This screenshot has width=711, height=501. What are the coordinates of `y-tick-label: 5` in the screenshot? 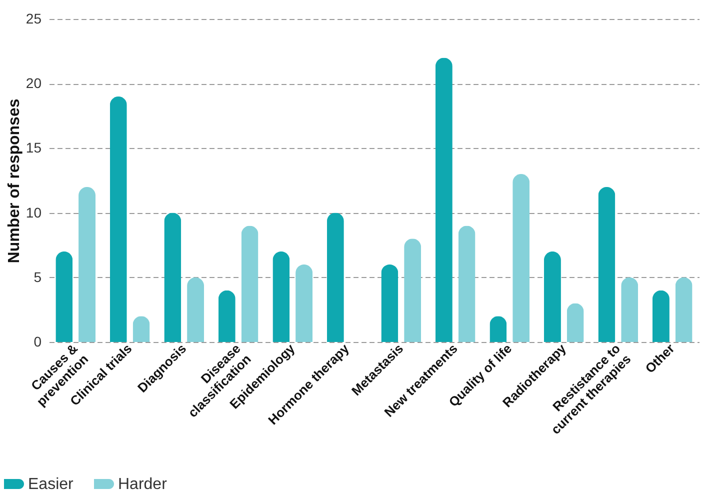 It's located at (38, 276).